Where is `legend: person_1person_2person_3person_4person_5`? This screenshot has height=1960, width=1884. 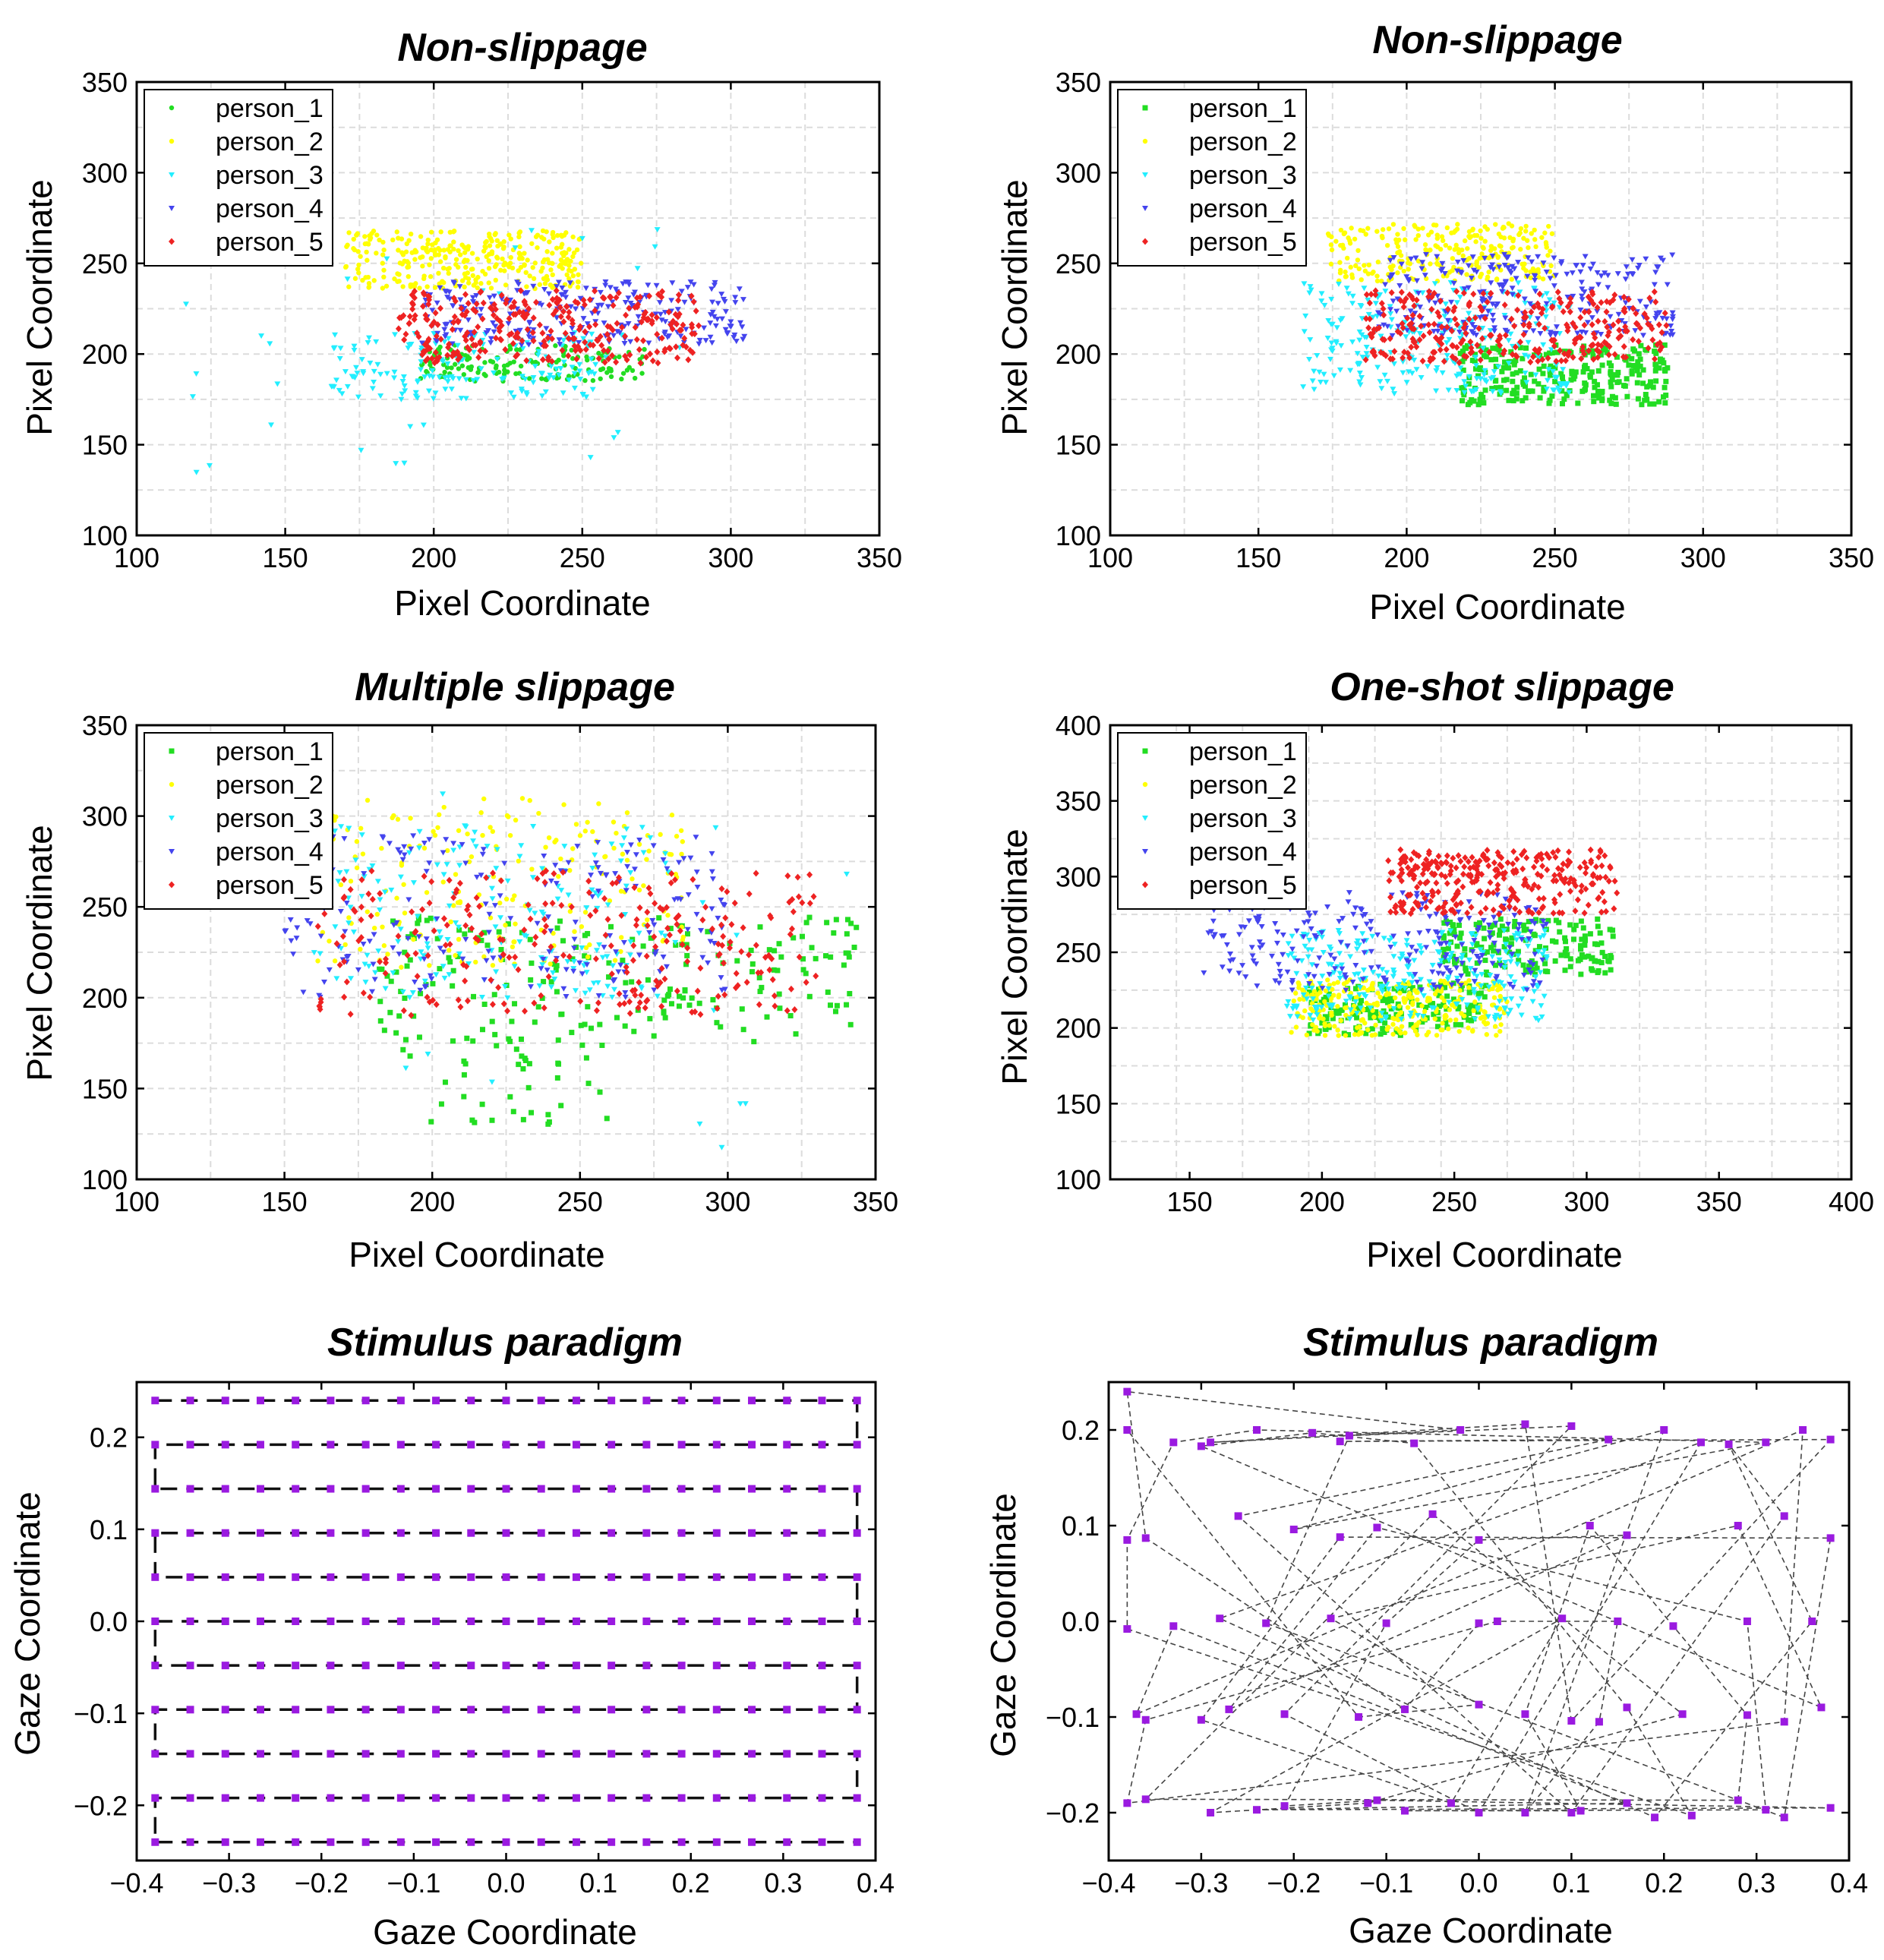 legend: person_1person_2person_3person_4person_5 is located at coordinates (1212, 178).